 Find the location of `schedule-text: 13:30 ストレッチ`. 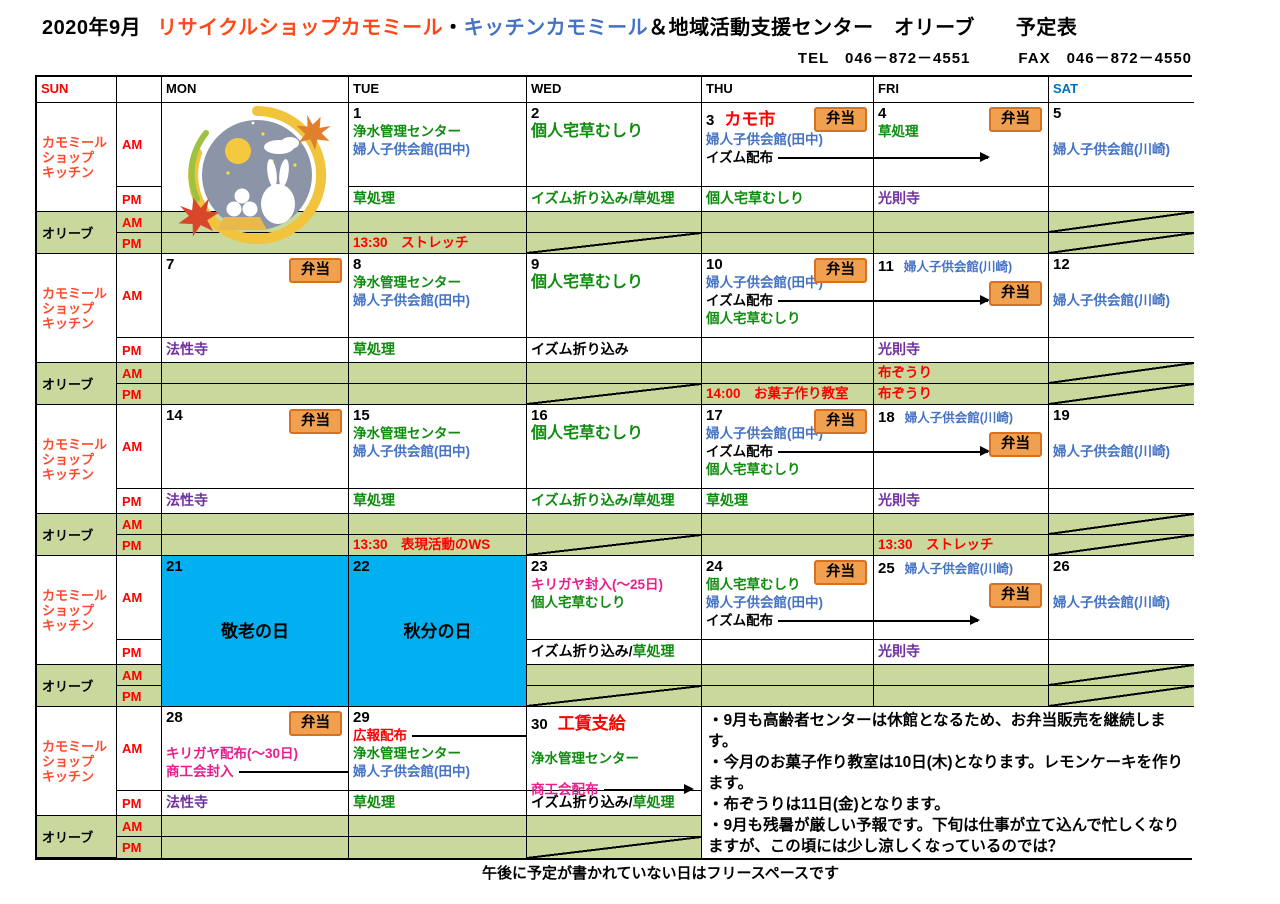

schedule-text: 13:30 ストレッチ is located at coordinates (411, 242).